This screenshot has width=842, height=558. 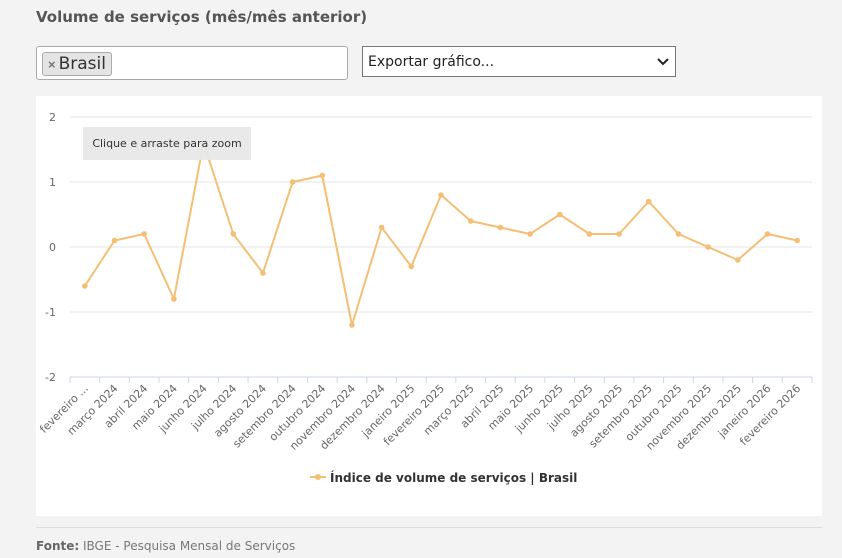 What do you see at coordinates (167, 143) in the screenshot?
I see `zoom-tooltip: Clique e arraste para zoom` at bounding box center [167, 143].